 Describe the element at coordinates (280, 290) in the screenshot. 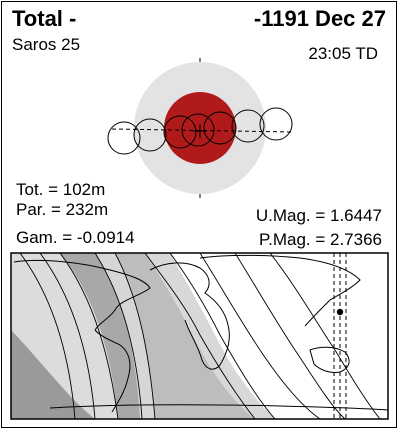

I see `asia-outline` at that location.